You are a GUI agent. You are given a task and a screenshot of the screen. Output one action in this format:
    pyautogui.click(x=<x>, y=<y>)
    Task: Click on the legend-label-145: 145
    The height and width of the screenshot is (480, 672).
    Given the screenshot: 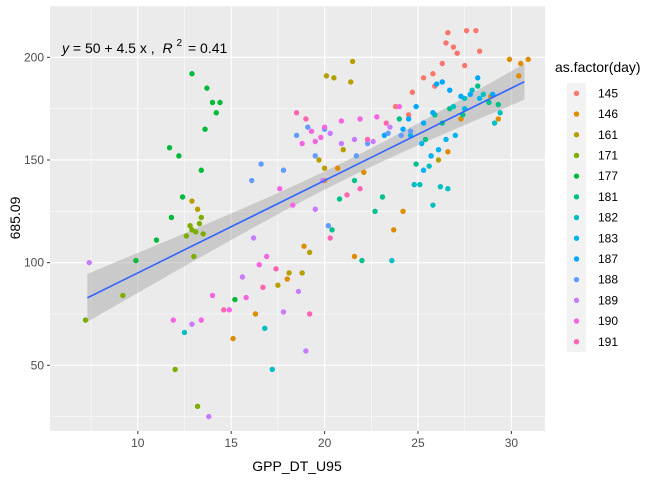 What is the action you would take?
    pyautogui.click(x=608, y=93)
    